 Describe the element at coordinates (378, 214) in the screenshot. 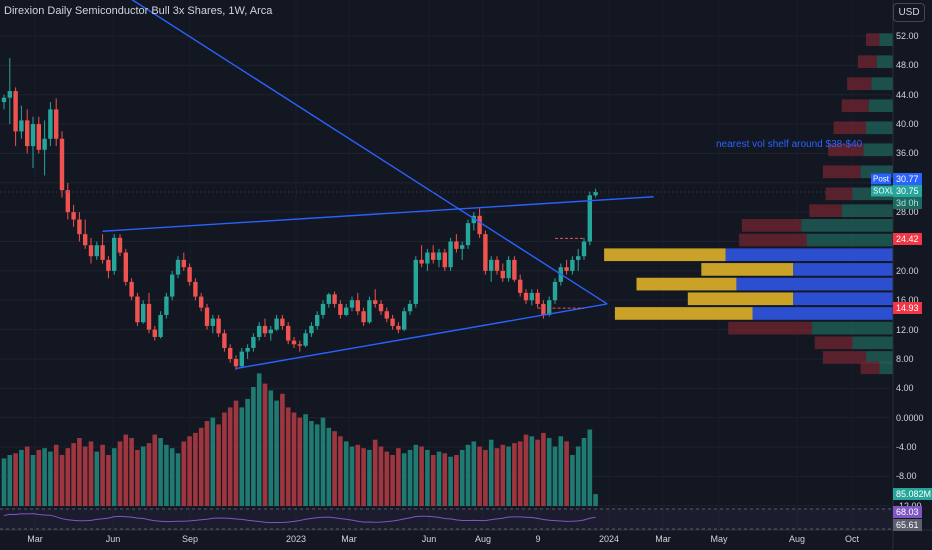

I see `trendline-upper-channel` at that location.